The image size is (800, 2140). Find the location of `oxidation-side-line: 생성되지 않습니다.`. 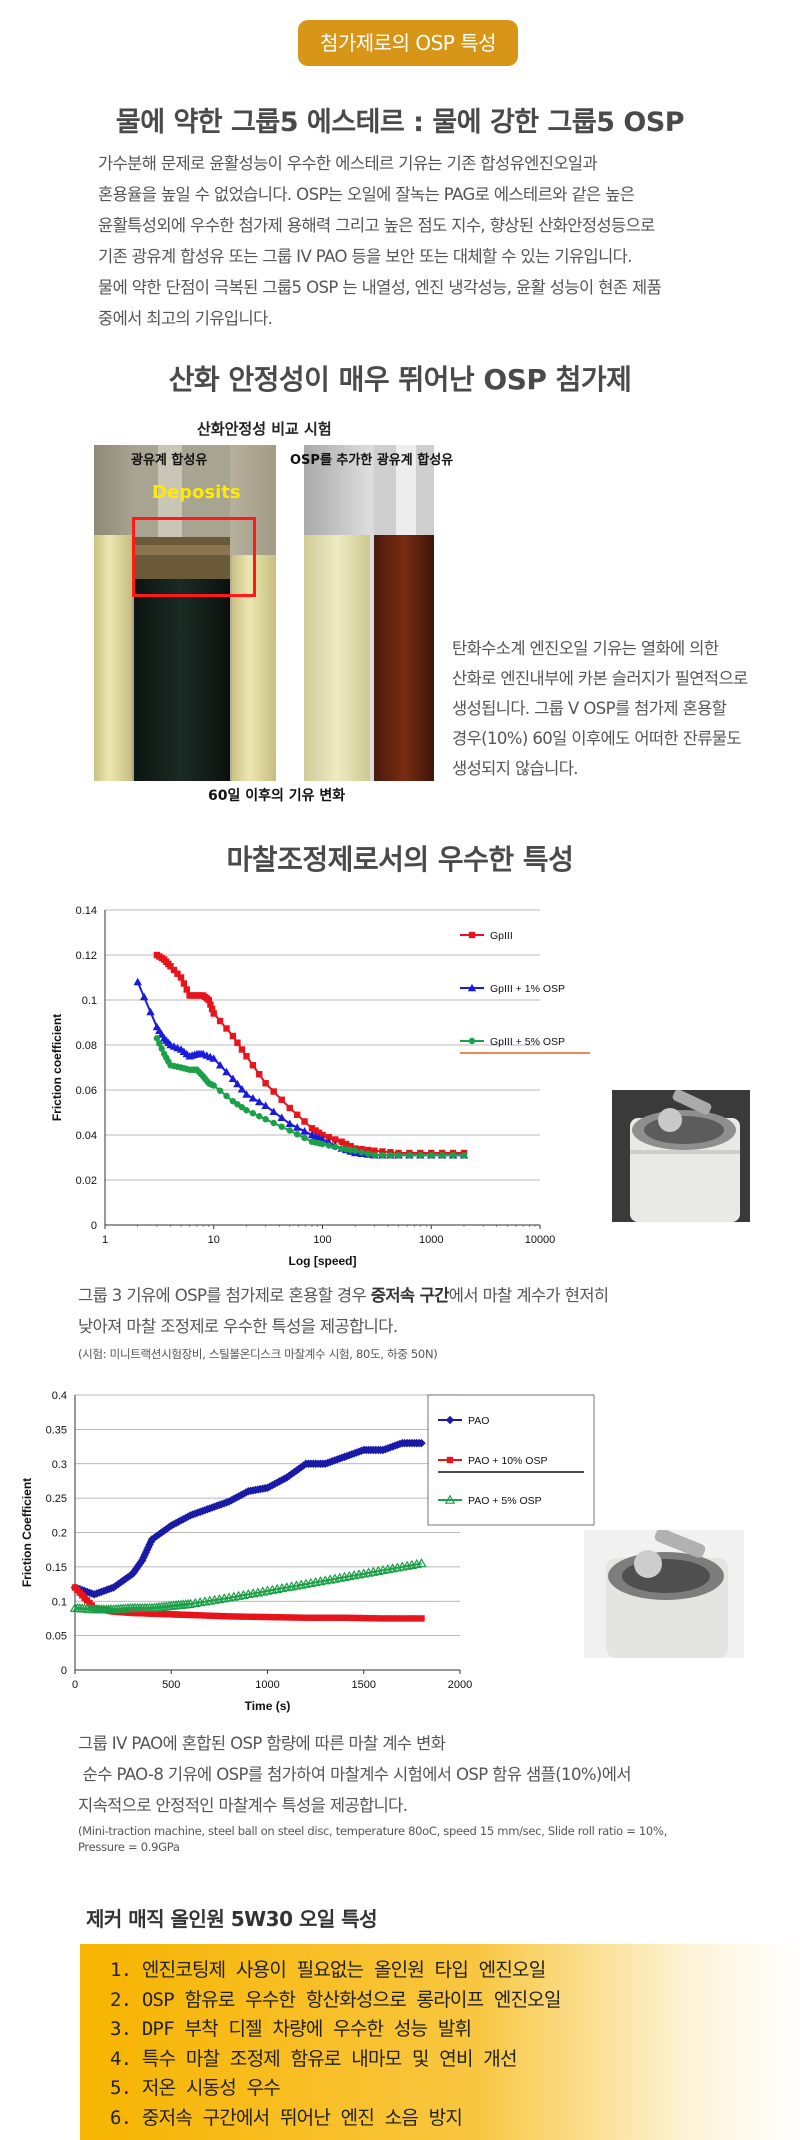

oxidation-side-line: 생성되지 않습니다. is located at coordinates (515, 768).